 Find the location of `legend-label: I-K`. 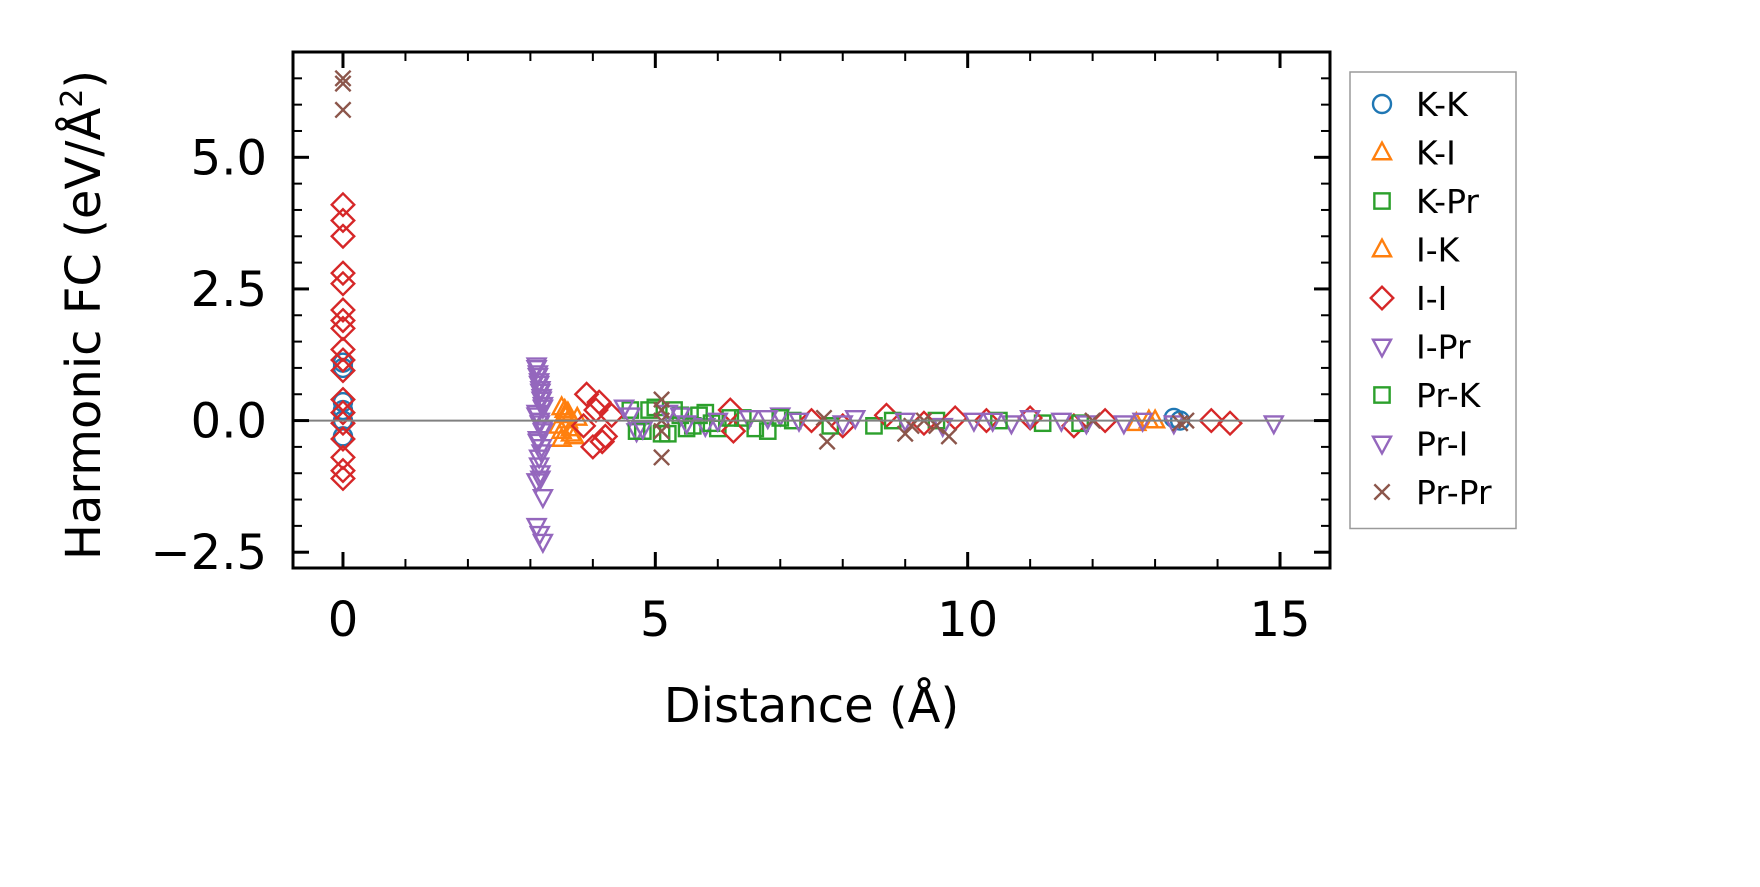

legend-label: I-K is located at coordinates (1438, 250).